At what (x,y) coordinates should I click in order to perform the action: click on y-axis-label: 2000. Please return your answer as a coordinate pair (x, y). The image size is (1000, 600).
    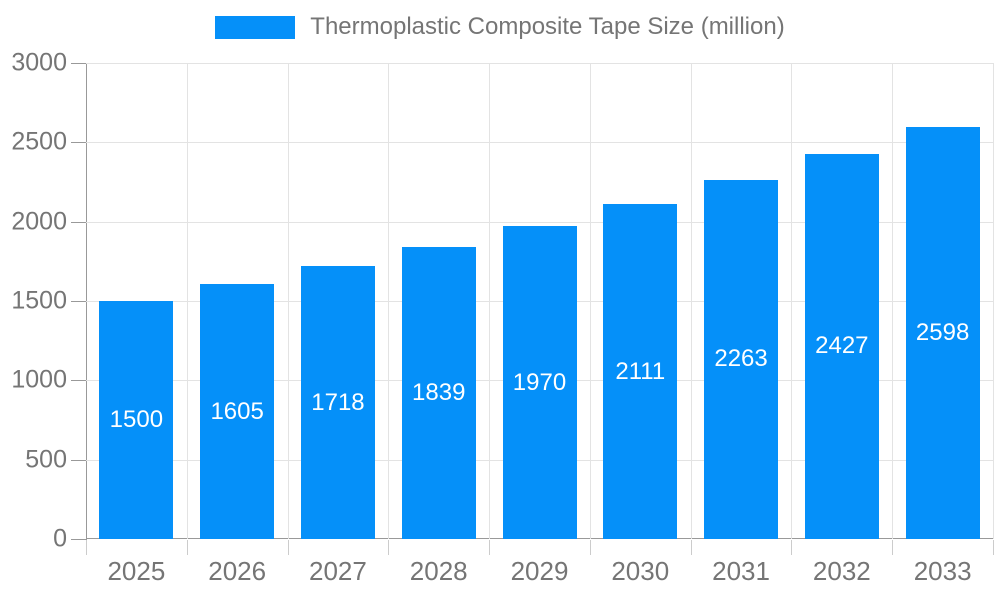
    Looking at the image, I should click on (39, 221).